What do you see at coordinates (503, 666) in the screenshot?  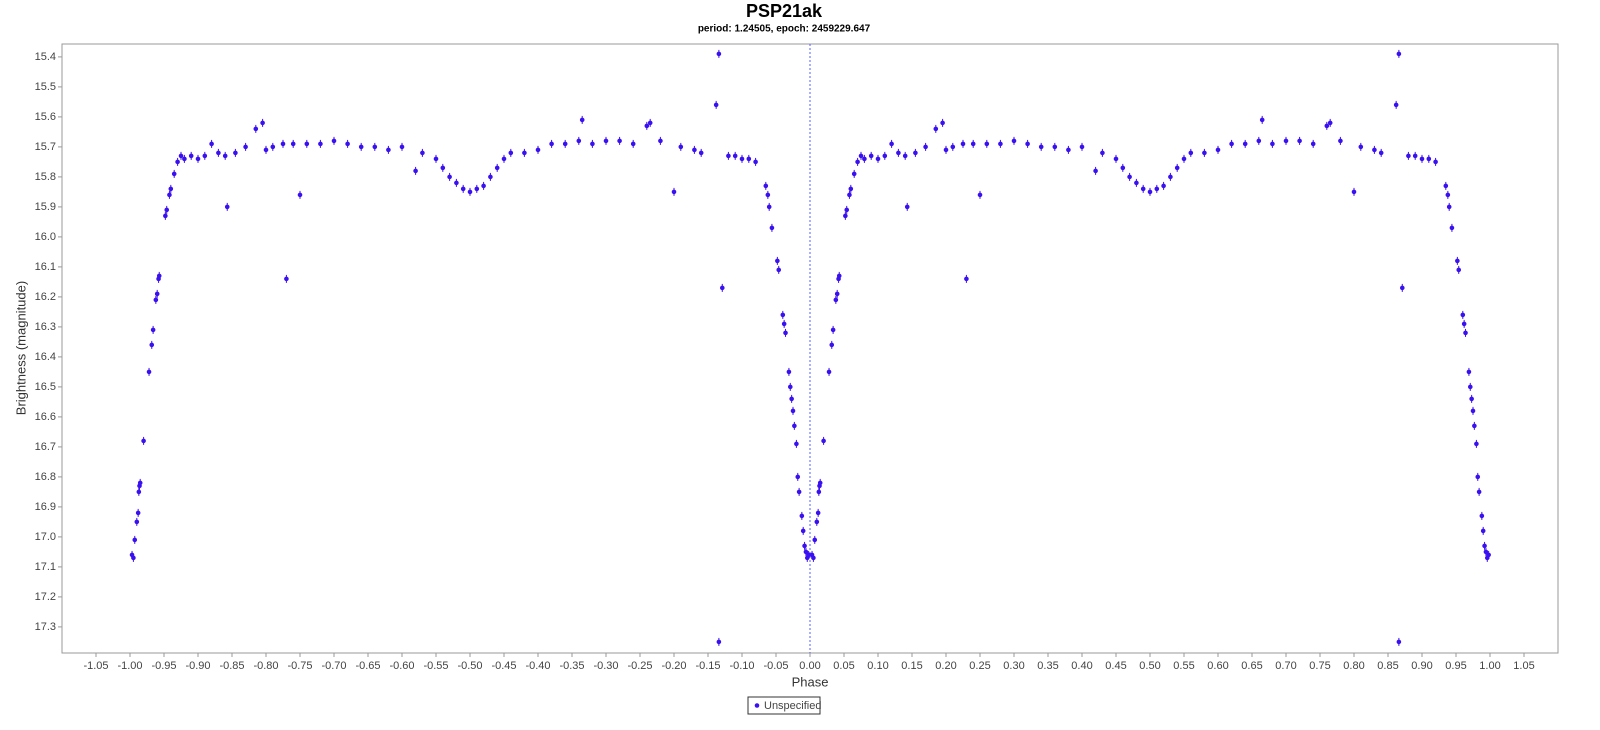 I see `x-tick-label: -0.45` at bounding box center [503, 666].